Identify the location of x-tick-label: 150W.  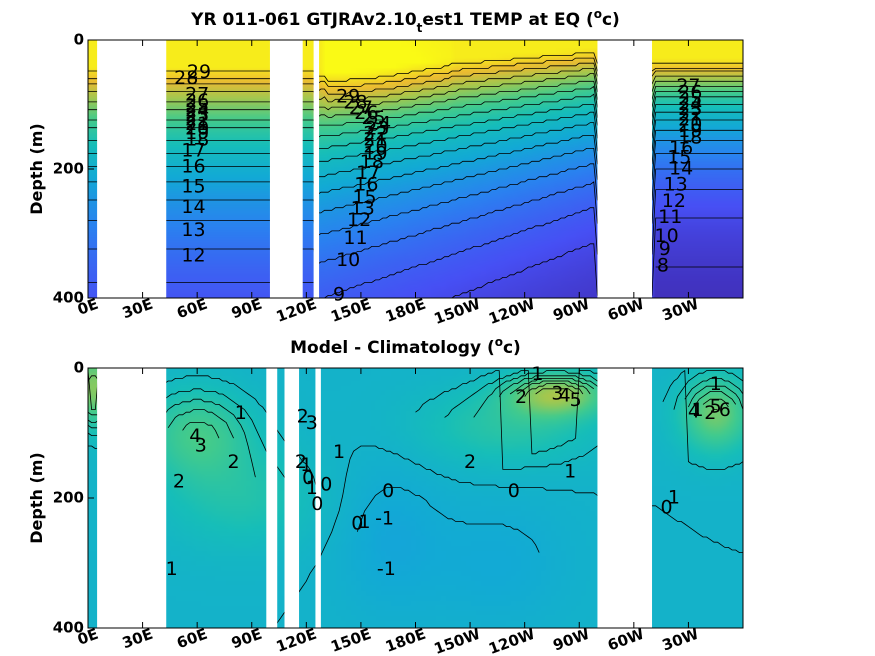
(458, 311).